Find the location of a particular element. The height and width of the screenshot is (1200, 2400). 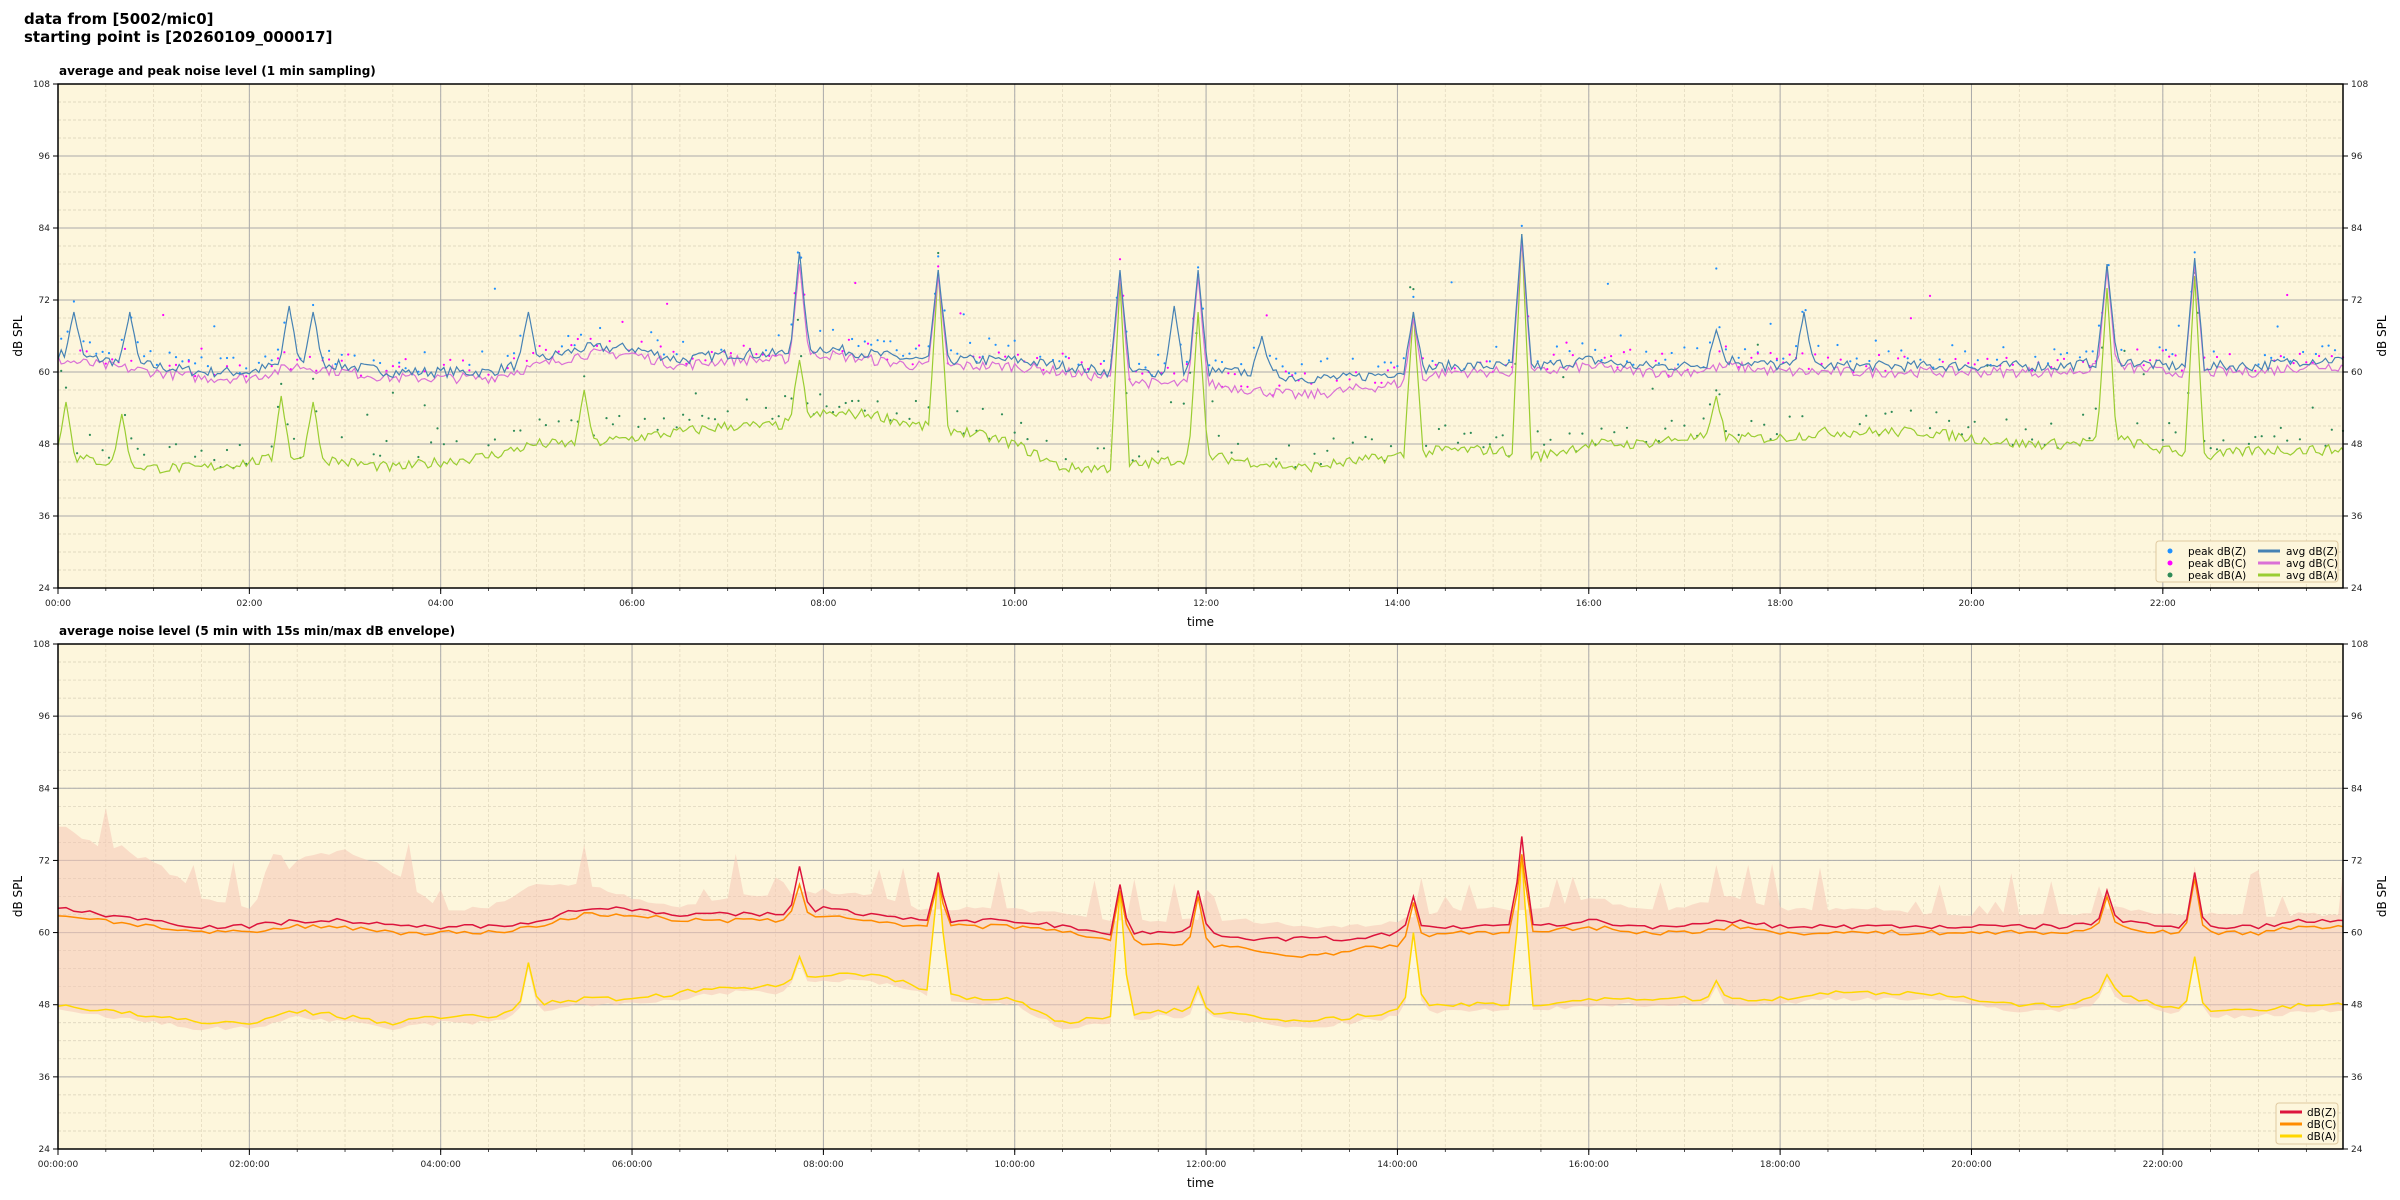

x-tick-label: 16:00 is located at coordinates (1589, 604).